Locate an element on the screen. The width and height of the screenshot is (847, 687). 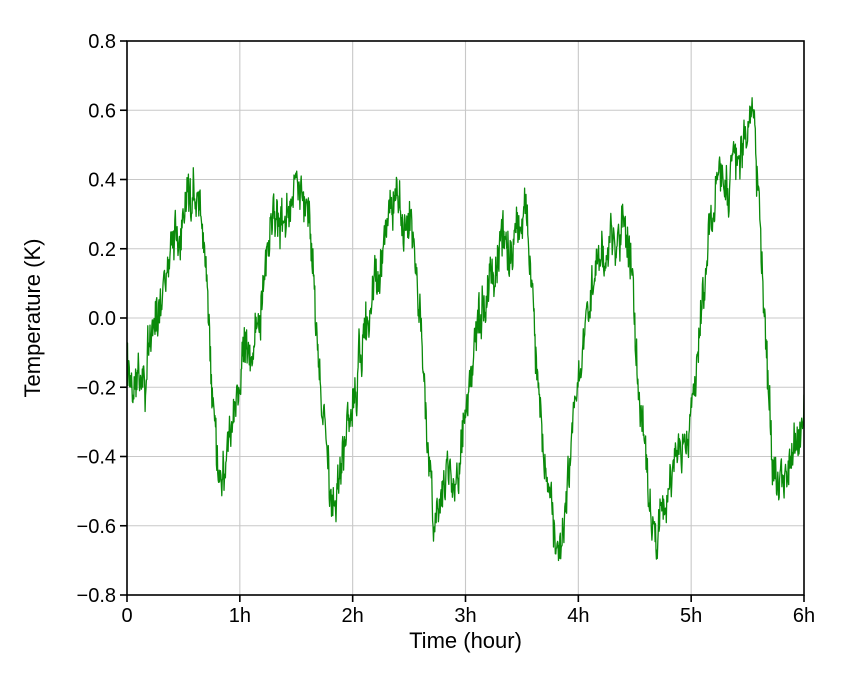
x-tick-label: 5h is located at coordinates (691, 616).